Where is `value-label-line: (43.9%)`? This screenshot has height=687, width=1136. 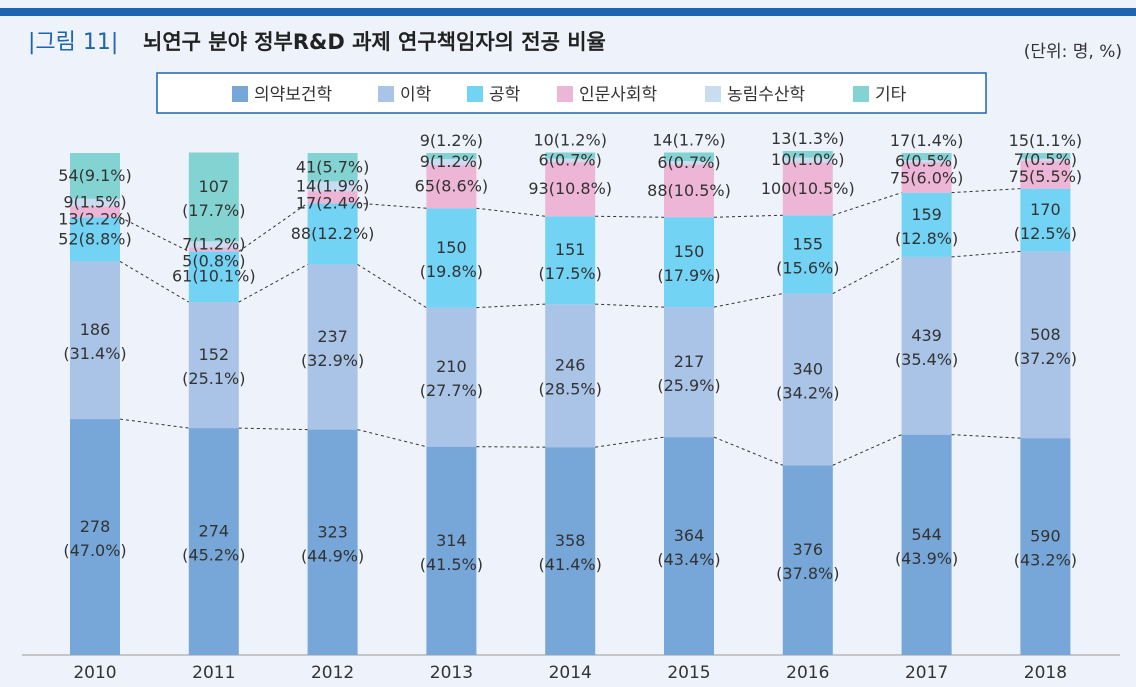 value-label-line: (43.9%) is located at coordinates (926, 557).